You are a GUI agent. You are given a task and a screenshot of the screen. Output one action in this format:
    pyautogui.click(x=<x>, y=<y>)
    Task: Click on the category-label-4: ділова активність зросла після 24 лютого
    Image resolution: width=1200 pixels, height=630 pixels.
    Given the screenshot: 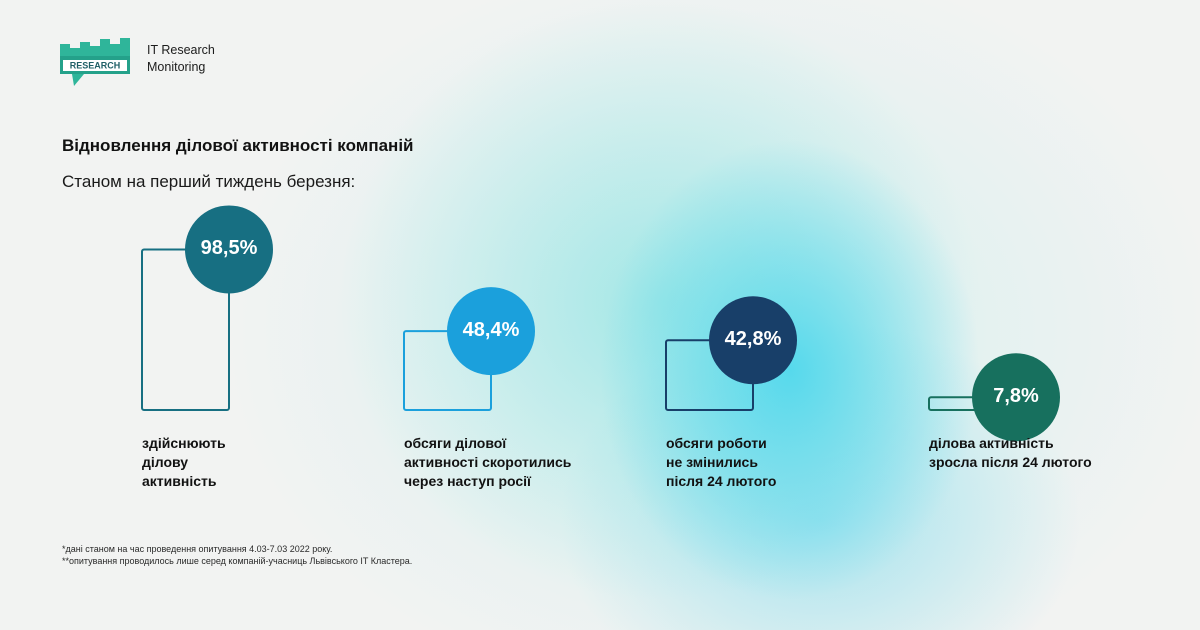 What is the action you would take?
    pyautogui.click(x=1039, y=453)
    